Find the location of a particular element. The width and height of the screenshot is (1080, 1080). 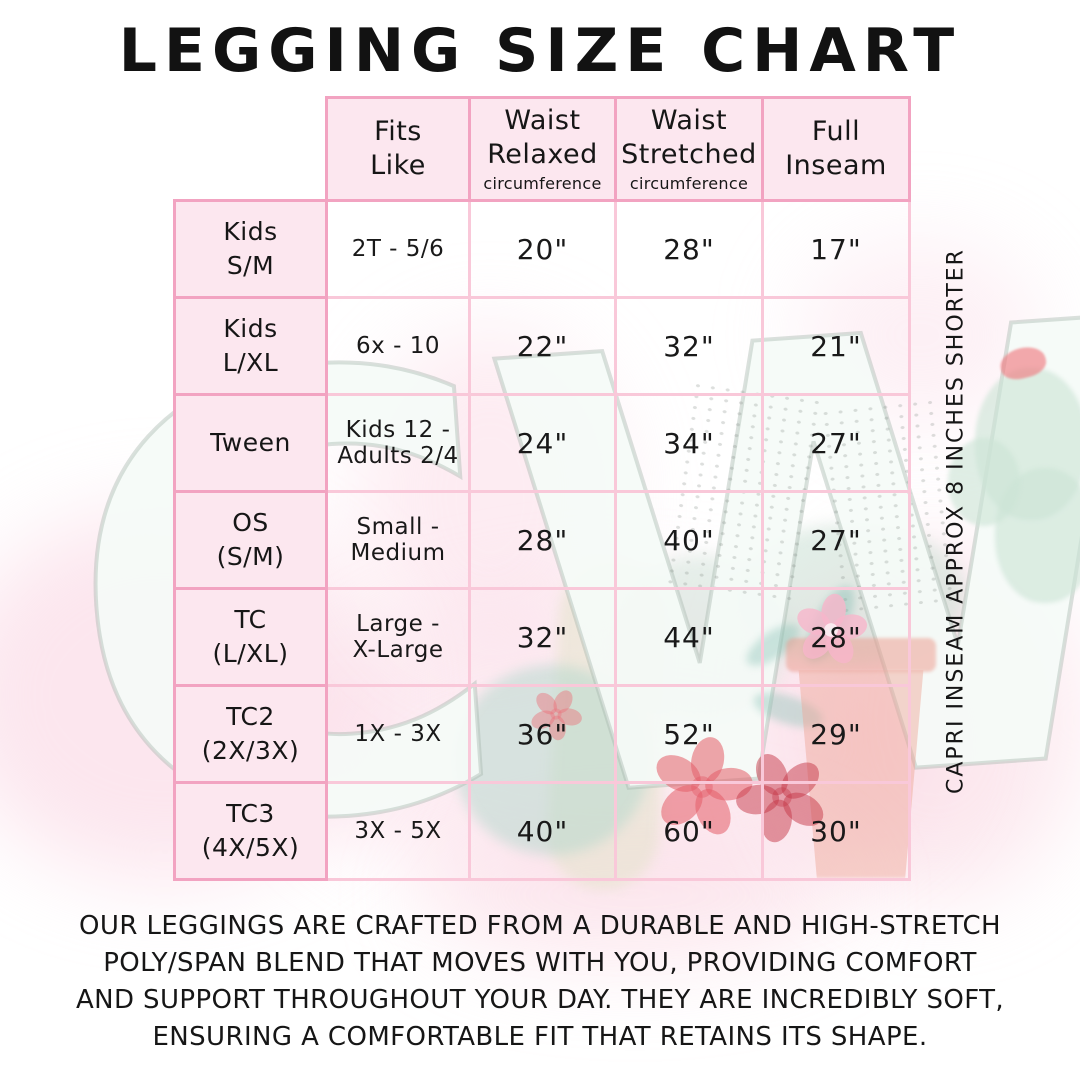

row-header-kids-lxl: Kids L/XL is located at coordinates (250, 346).